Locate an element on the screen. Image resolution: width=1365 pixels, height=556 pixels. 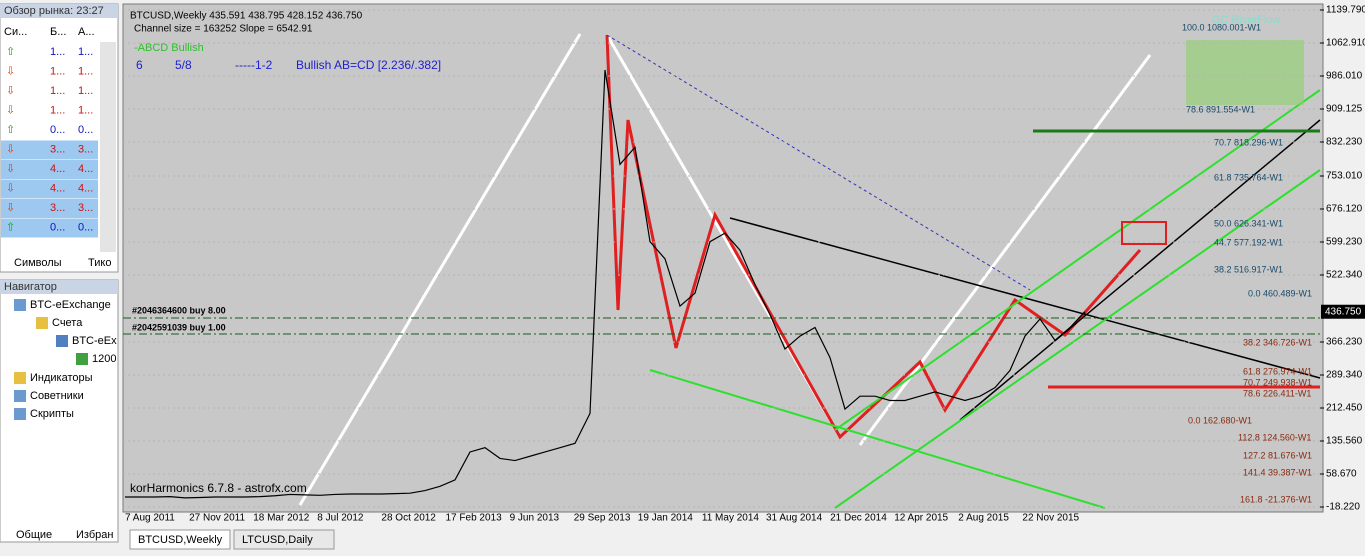
x-tick-label: 21 Dec 2014 is located at coordinates (858, 518).